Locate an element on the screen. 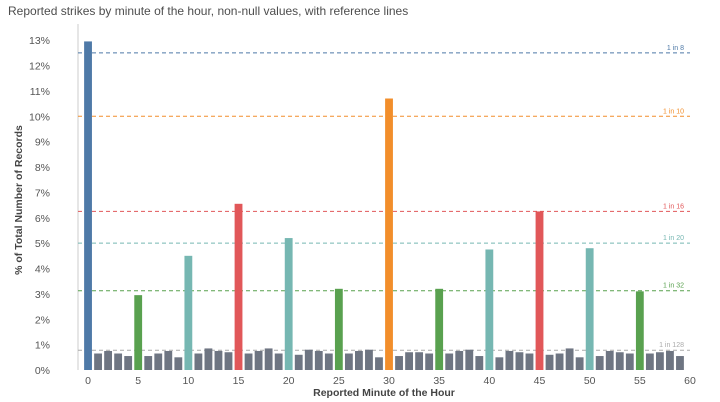  x-tick-label: 20 is located at coordinates (289, 381).